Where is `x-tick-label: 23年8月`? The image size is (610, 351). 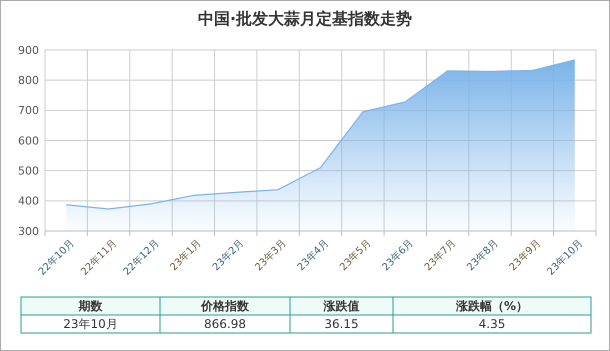
x-tick-label: 23年8月 is located at coordinates (482, 255).